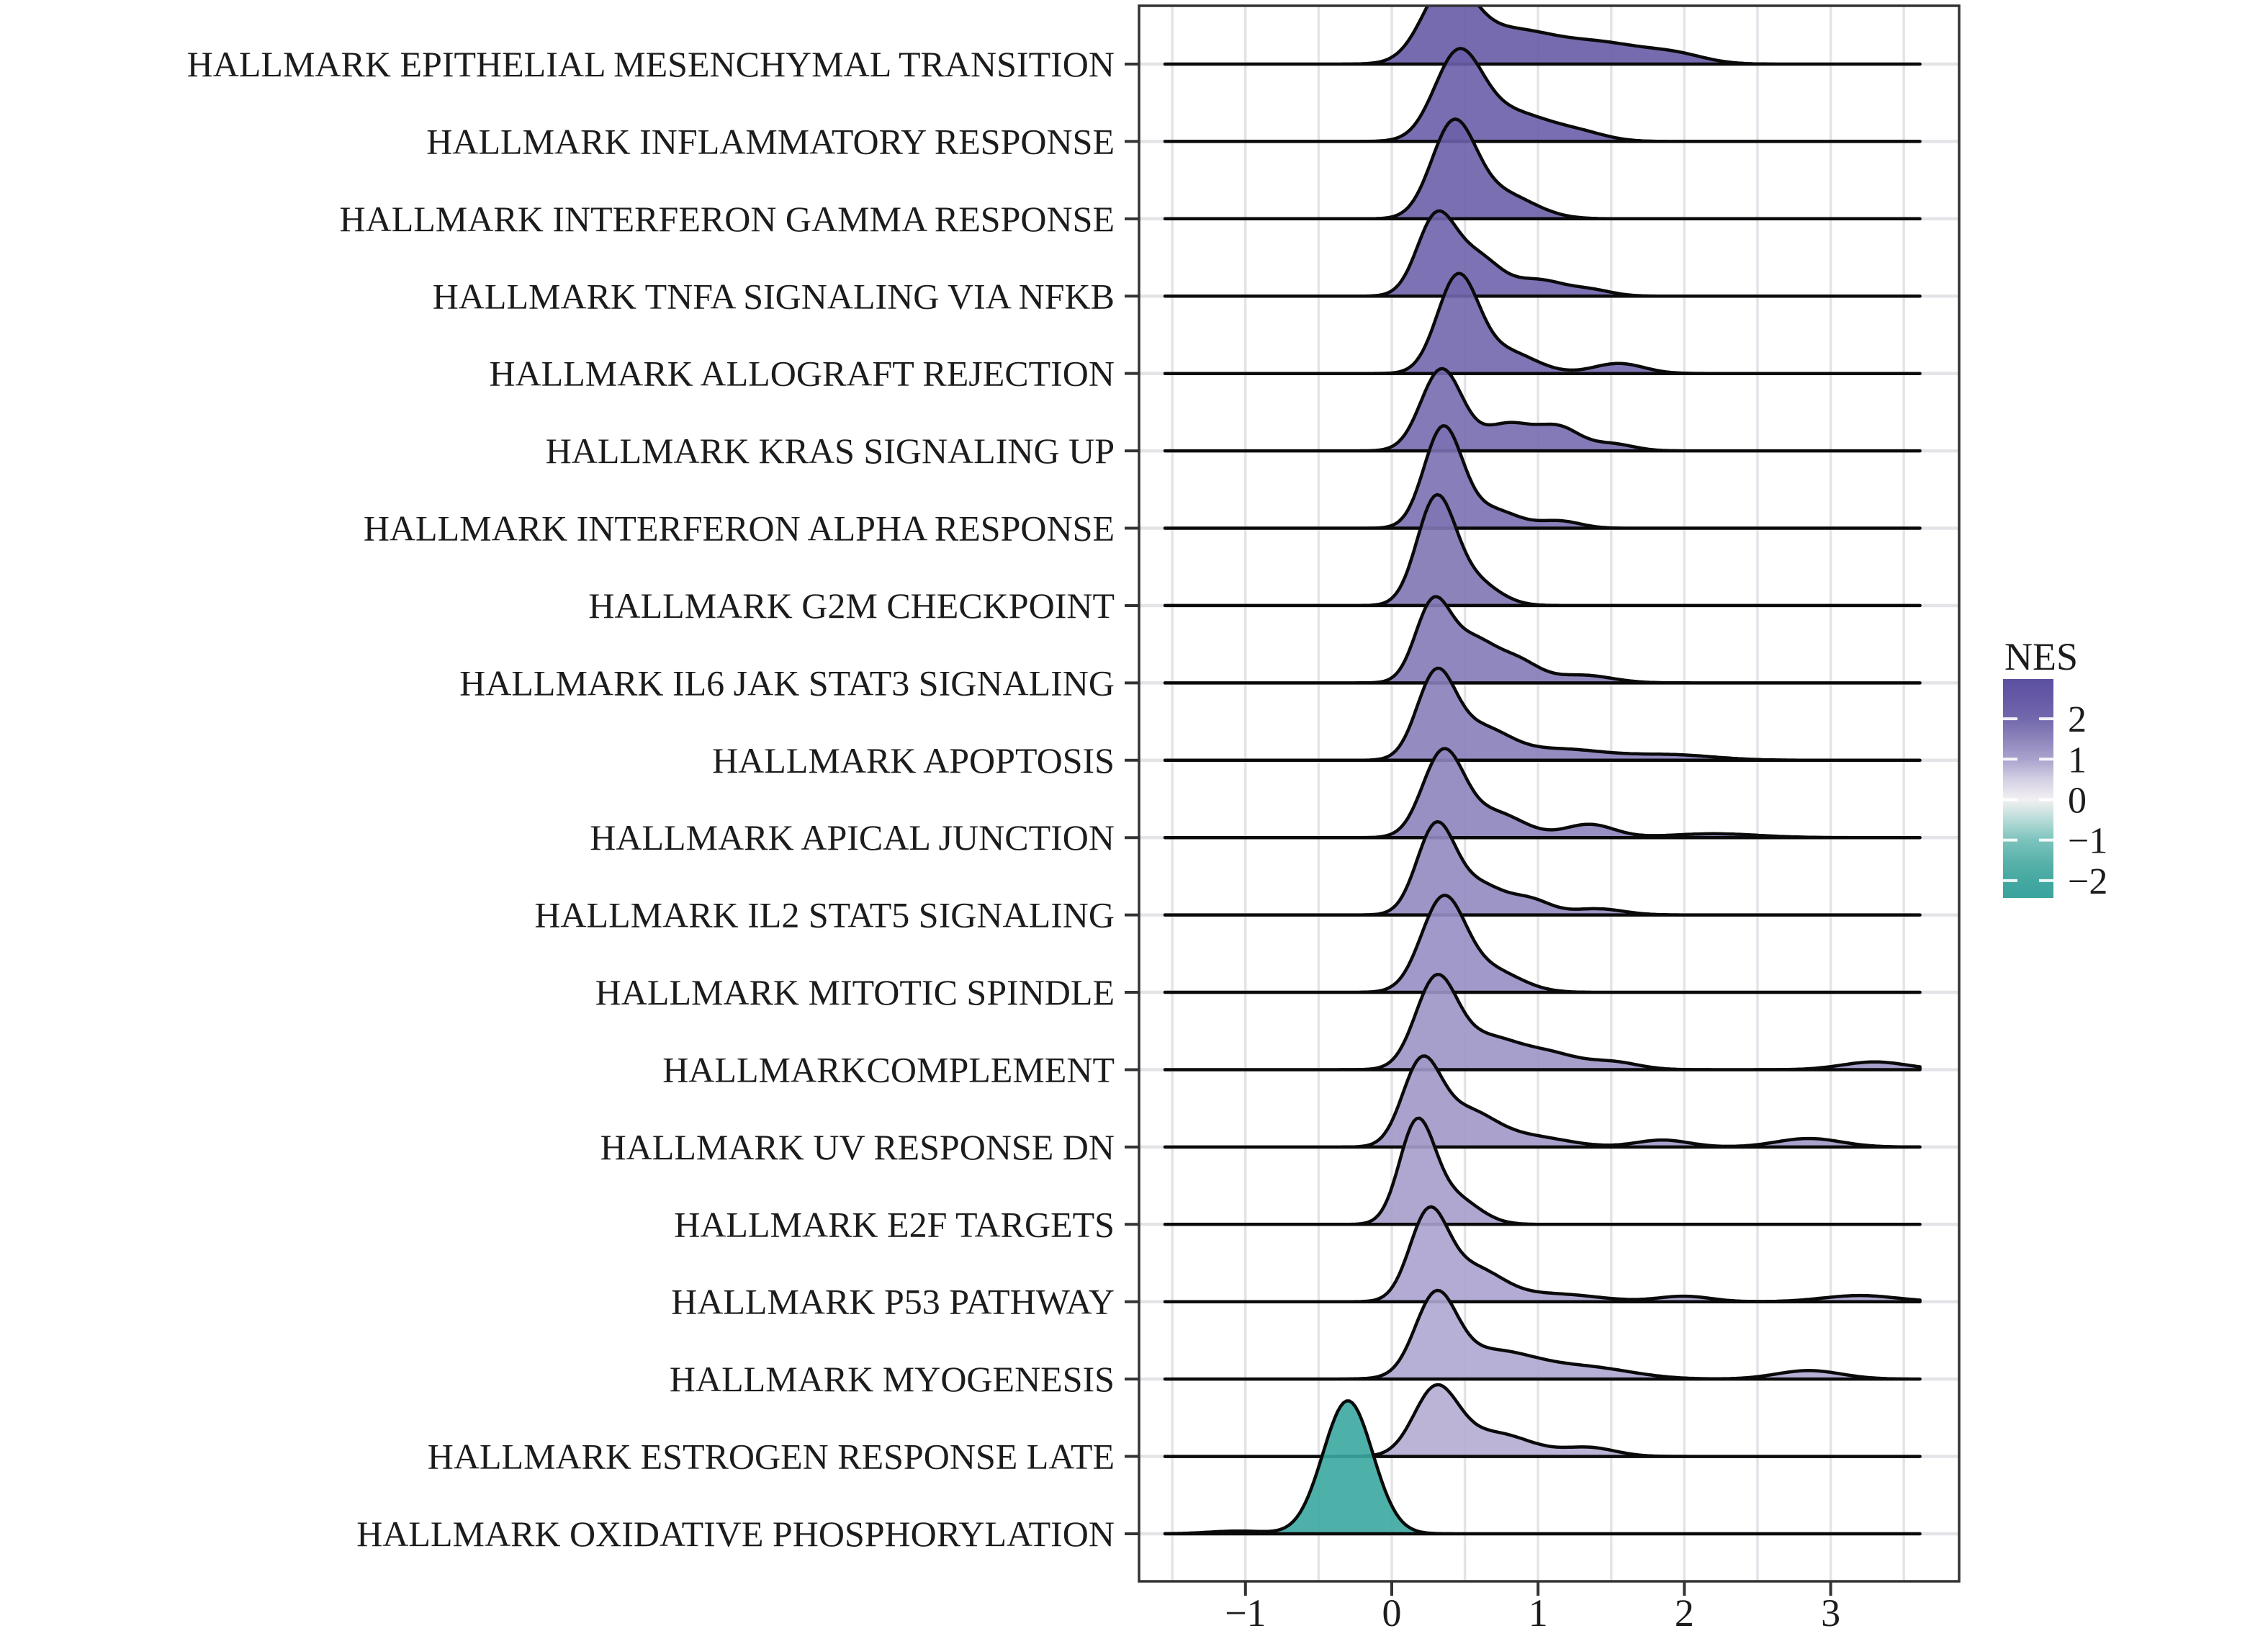  I want to click on y-axis-label-hallmark-estrogen-response-late: HALLMARK ESTROGEN RESPONSE LATE, so click(771, 1457).